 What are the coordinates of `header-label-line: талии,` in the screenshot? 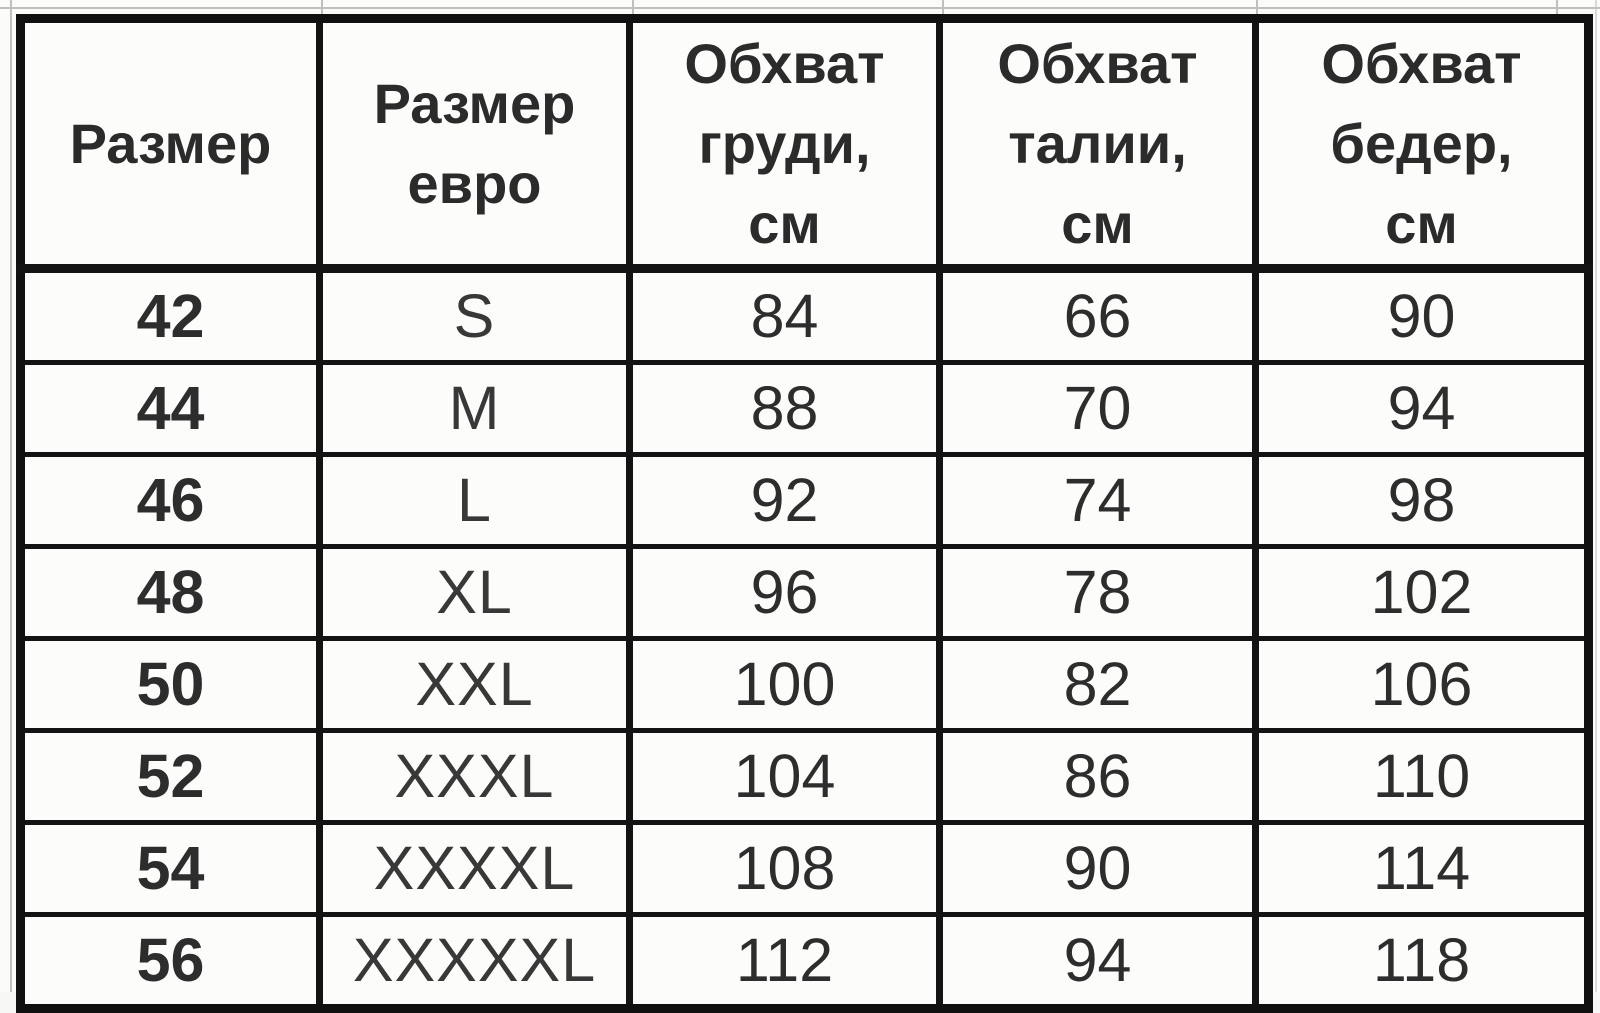 It's located at (1097, 143).